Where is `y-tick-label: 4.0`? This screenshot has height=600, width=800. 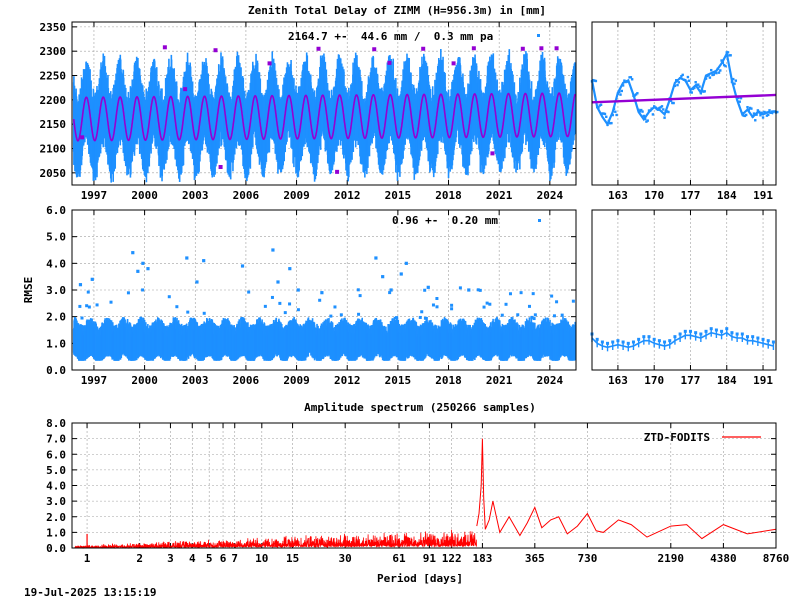
y-tick-label: 4.0 is located at coordinates (56, 263).